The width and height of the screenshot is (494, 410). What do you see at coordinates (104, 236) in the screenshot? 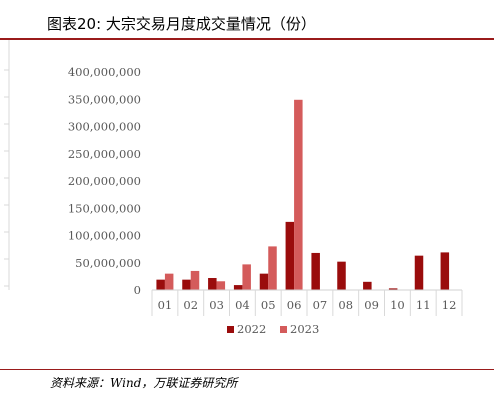
I see `y-tick-label: 100,000,000` at bounding box center [104, 236].